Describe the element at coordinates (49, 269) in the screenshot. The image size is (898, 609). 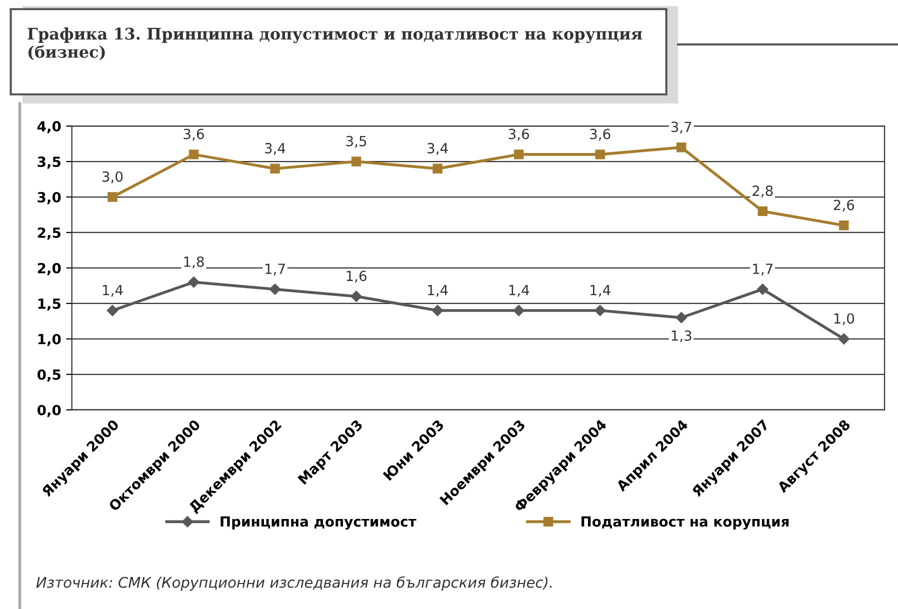
I see `y-tick-label: 2,0` at that location.